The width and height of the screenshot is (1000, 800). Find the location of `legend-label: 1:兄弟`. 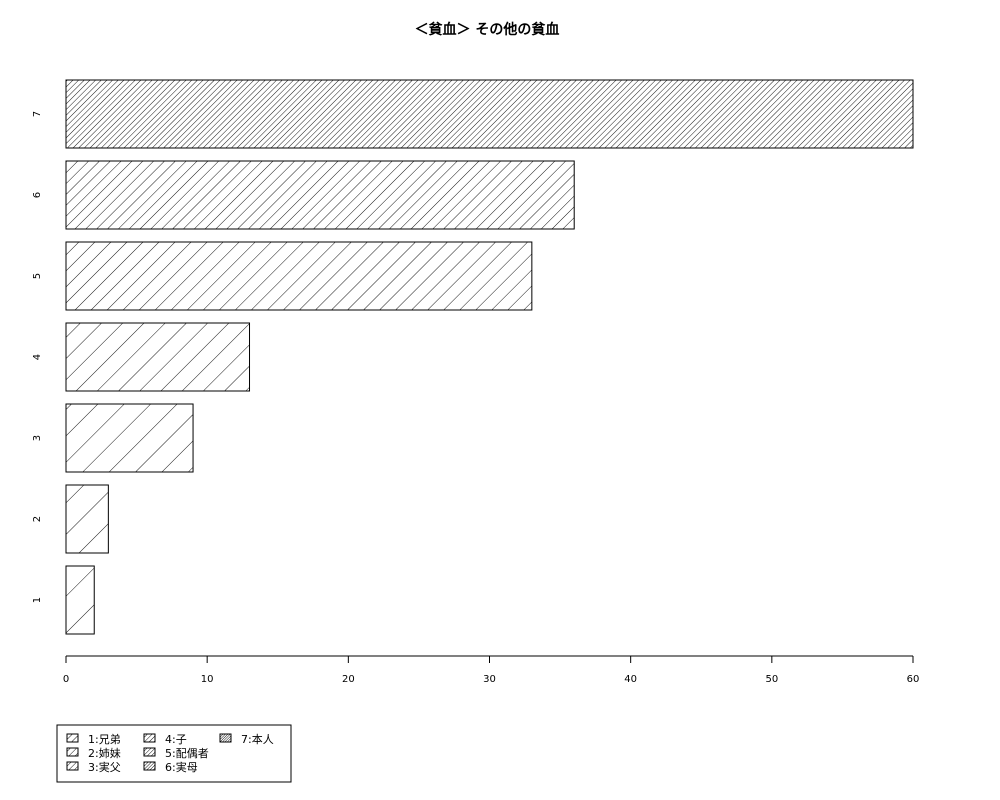

legend-label: 1:兄弟 is located at coordinates (104, 739).